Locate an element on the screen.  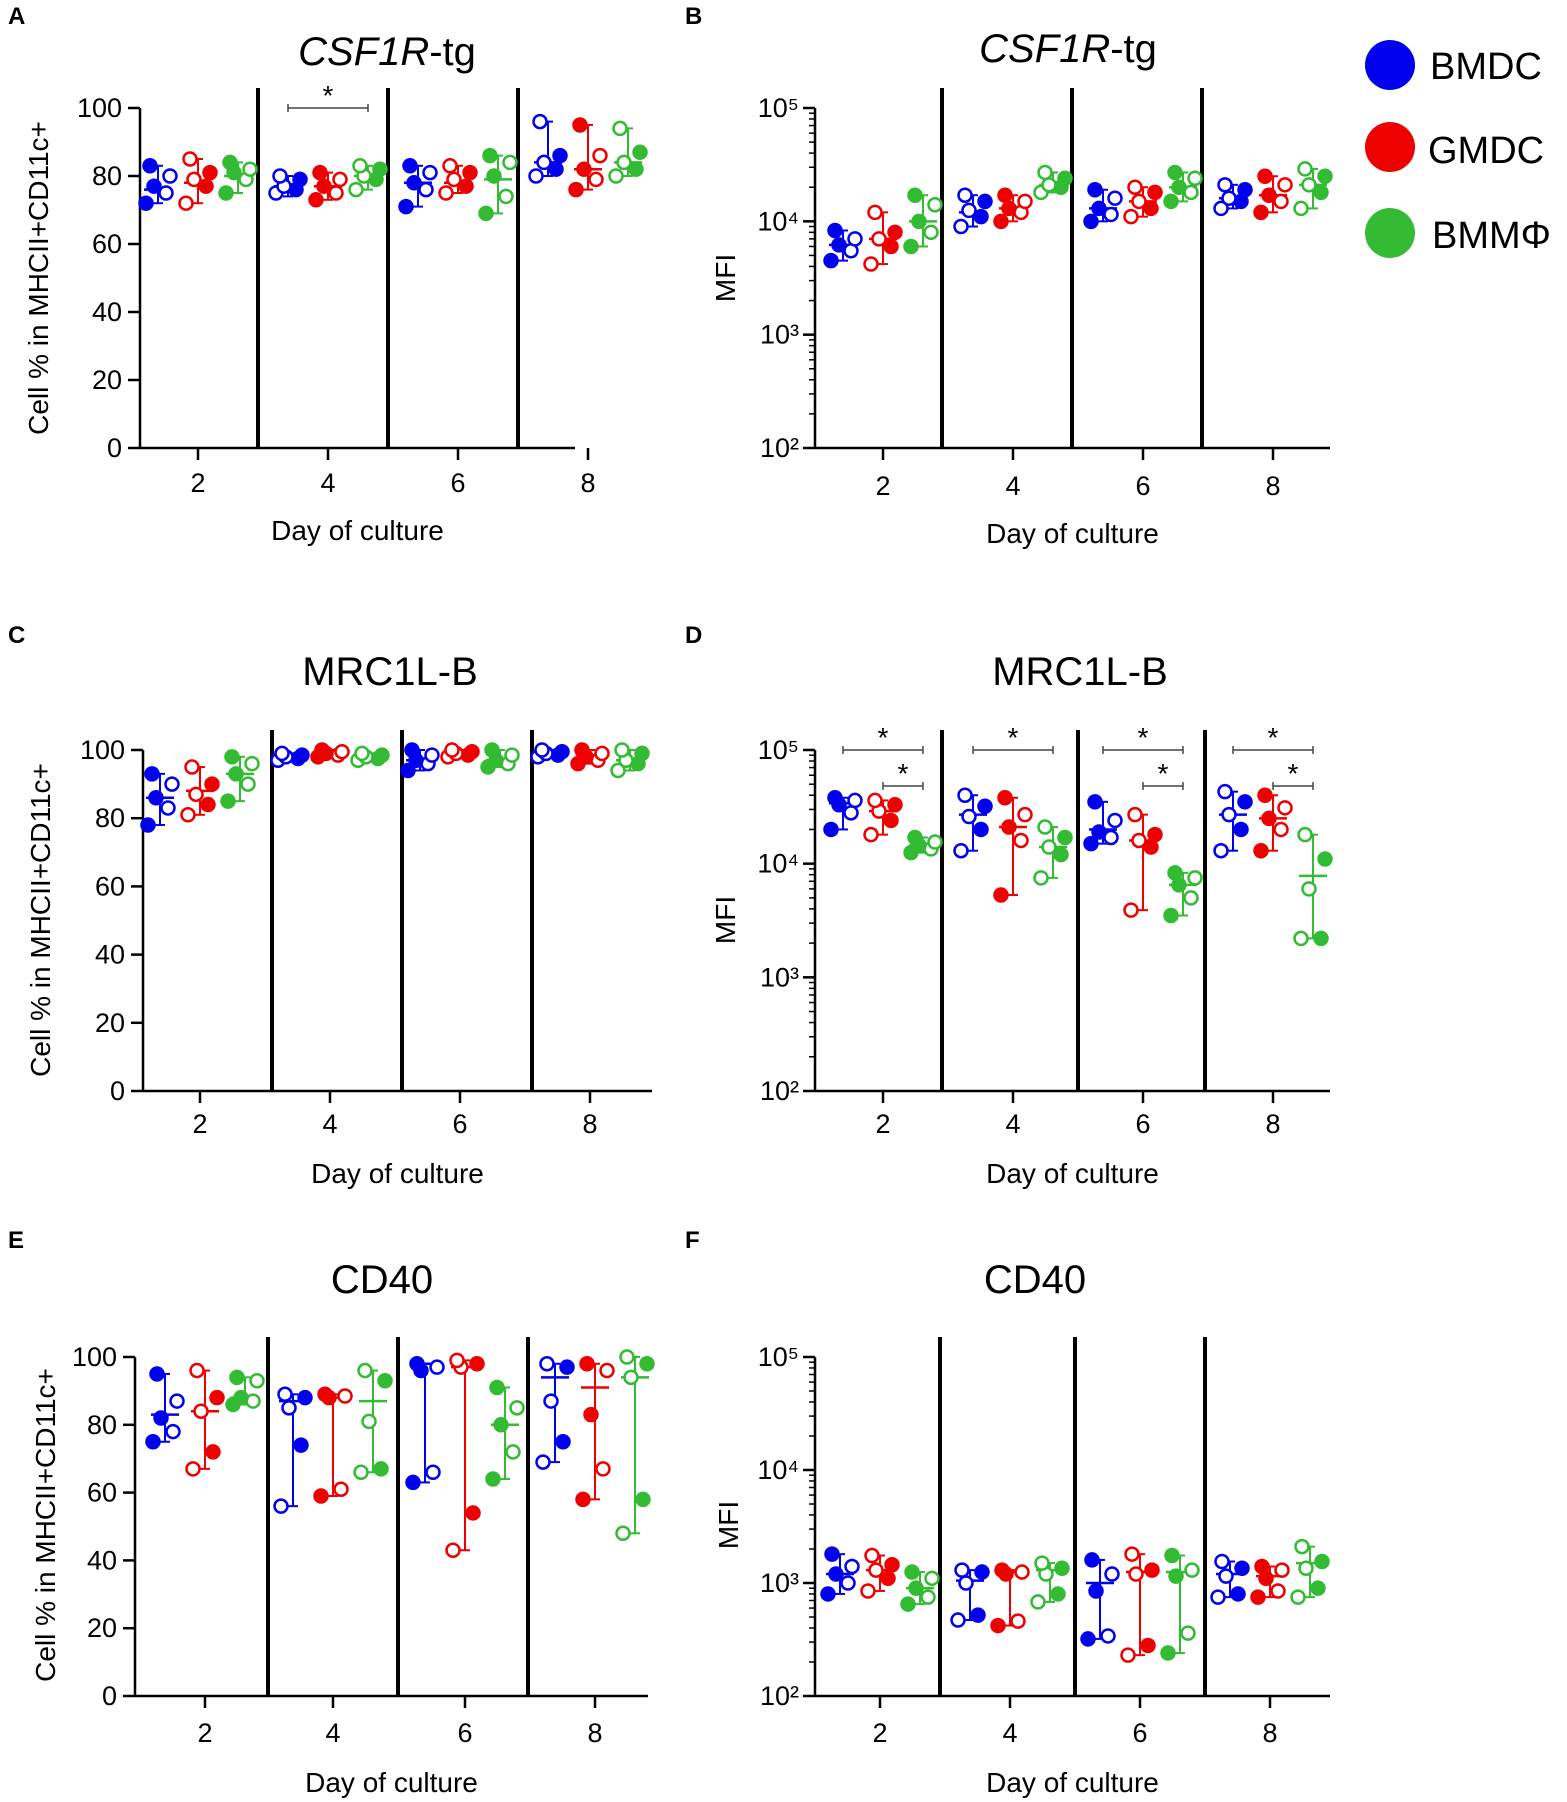
y-tick-label: 10³ is located at coordinates (779, 335).